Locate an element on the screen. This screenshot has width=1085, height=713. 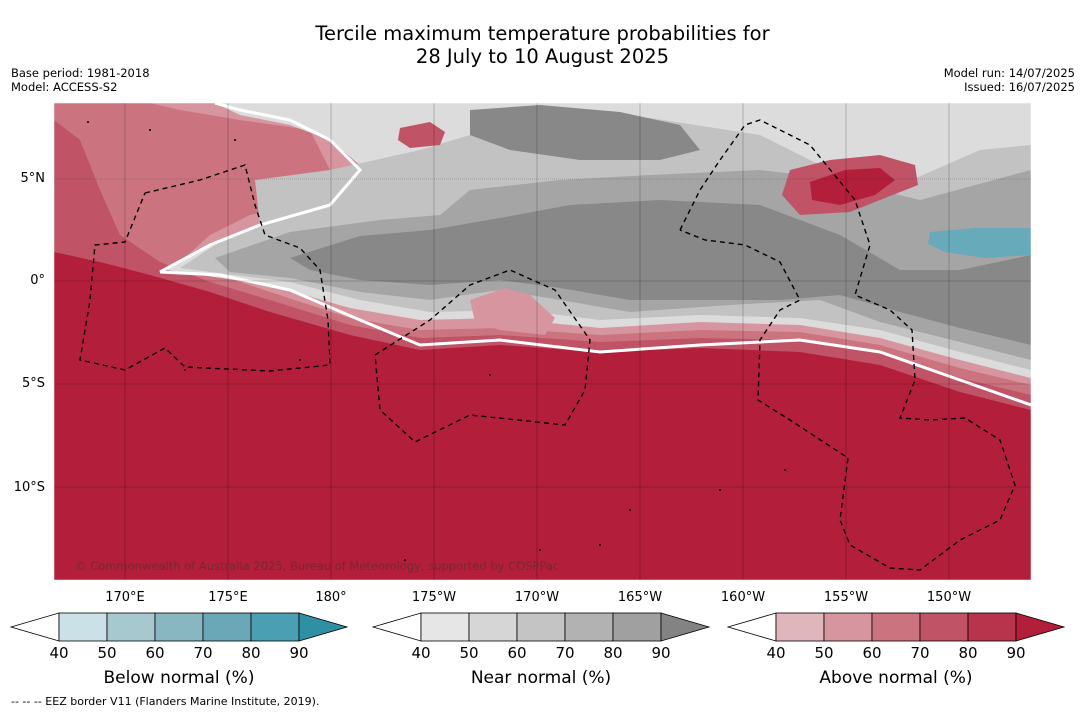
meta-left: Base period: 1981-2018 Model: ACCESS-S2 is located at coordinates (80, 80).